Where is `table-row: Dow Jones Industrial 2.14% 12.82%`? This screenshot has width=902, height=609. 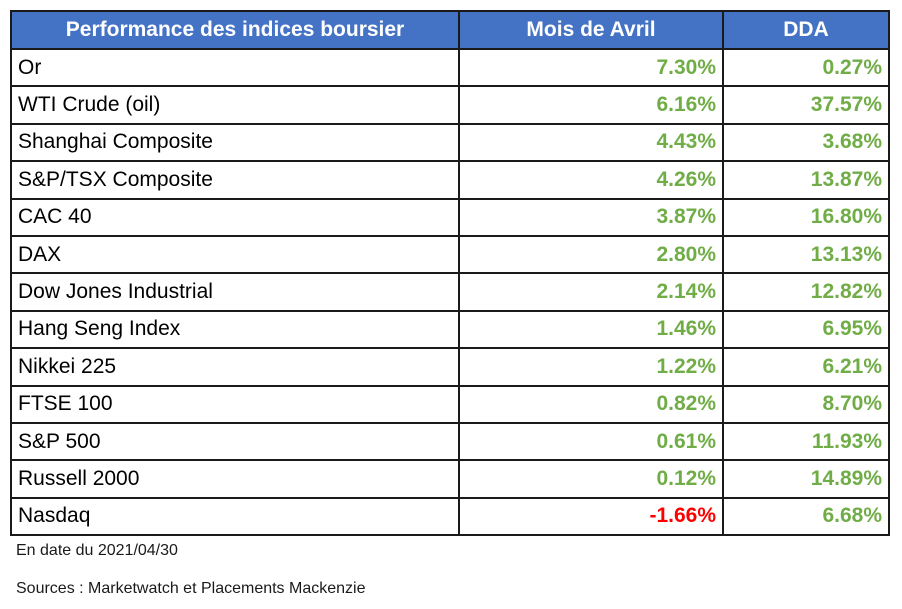 table-row: Dow Jones Industrial 2.14% 12.82% is located at coordinates (450, 292).